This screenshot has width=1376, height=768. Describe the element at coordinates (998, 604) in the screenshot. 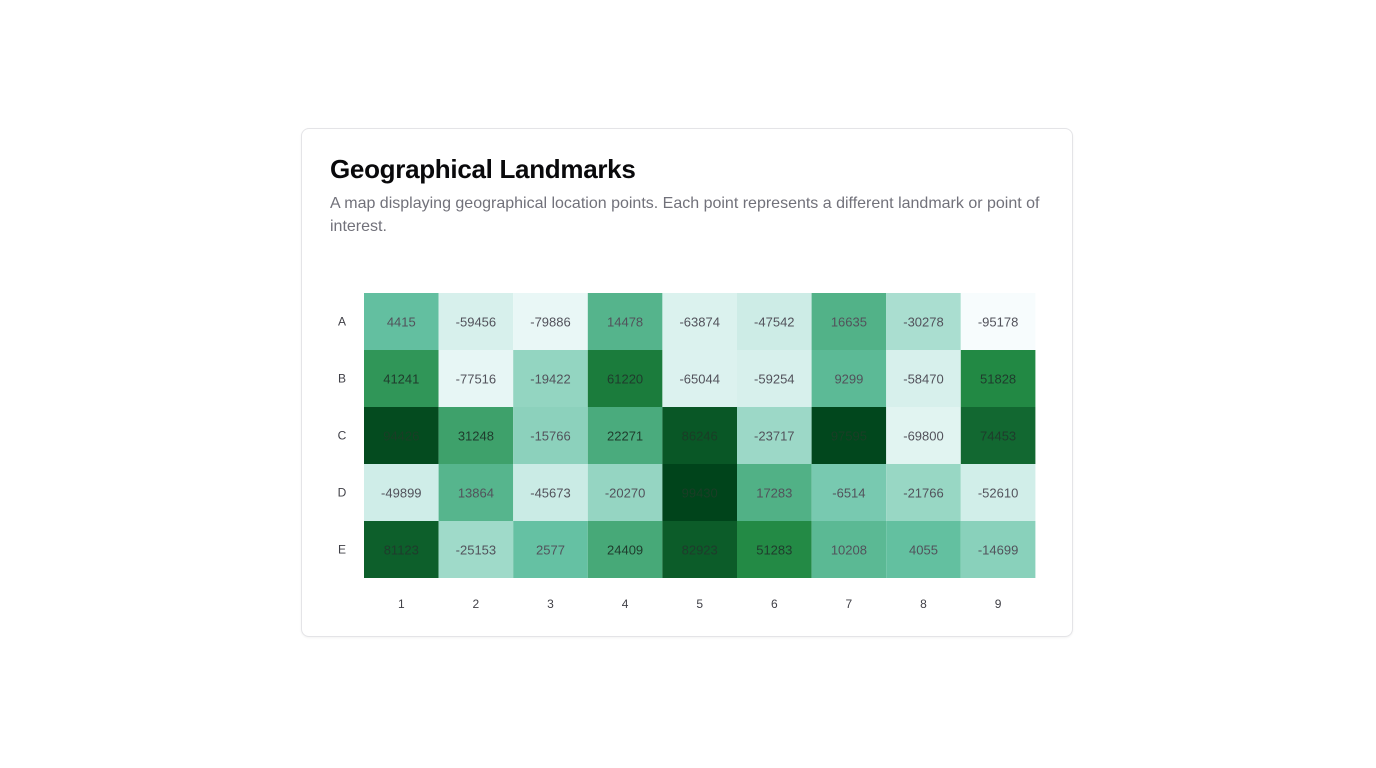

I see `x-tick-label: 9` at that location.